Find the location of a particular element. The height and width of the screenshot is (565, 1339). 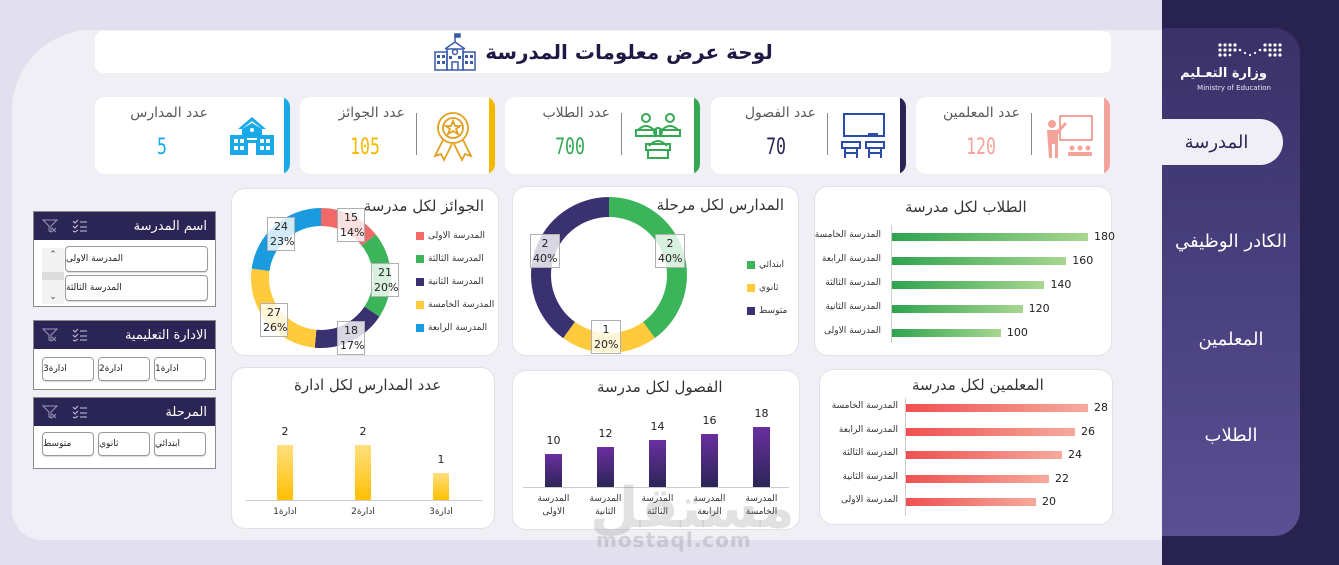

bar-value-label: 16 is located at coordinates (709, 420).